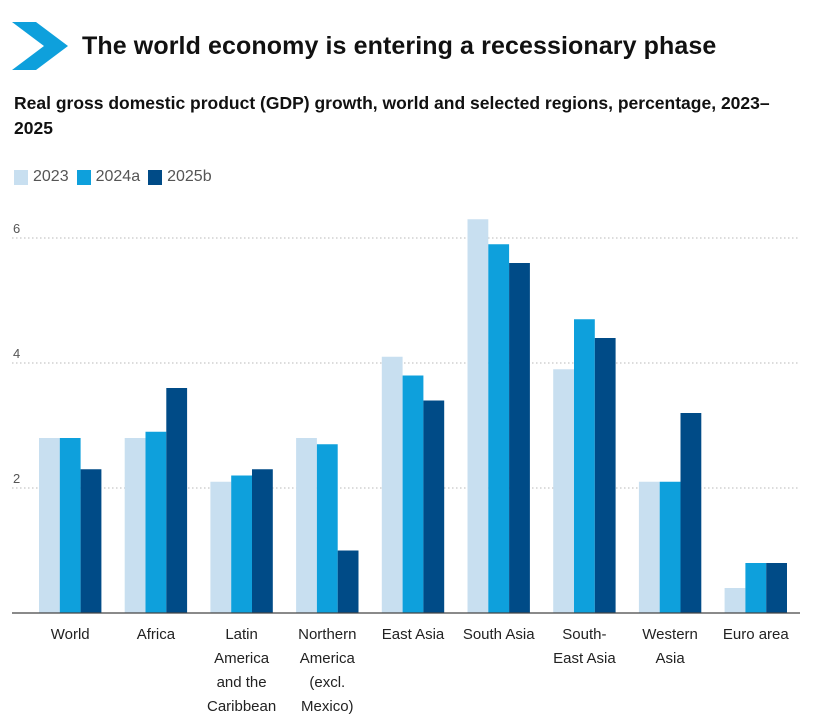  What do you see at coordinates (670, 634) in the screenshot?
I see `x-tick-label-7-0: Western` at bounding box center [670, 634].